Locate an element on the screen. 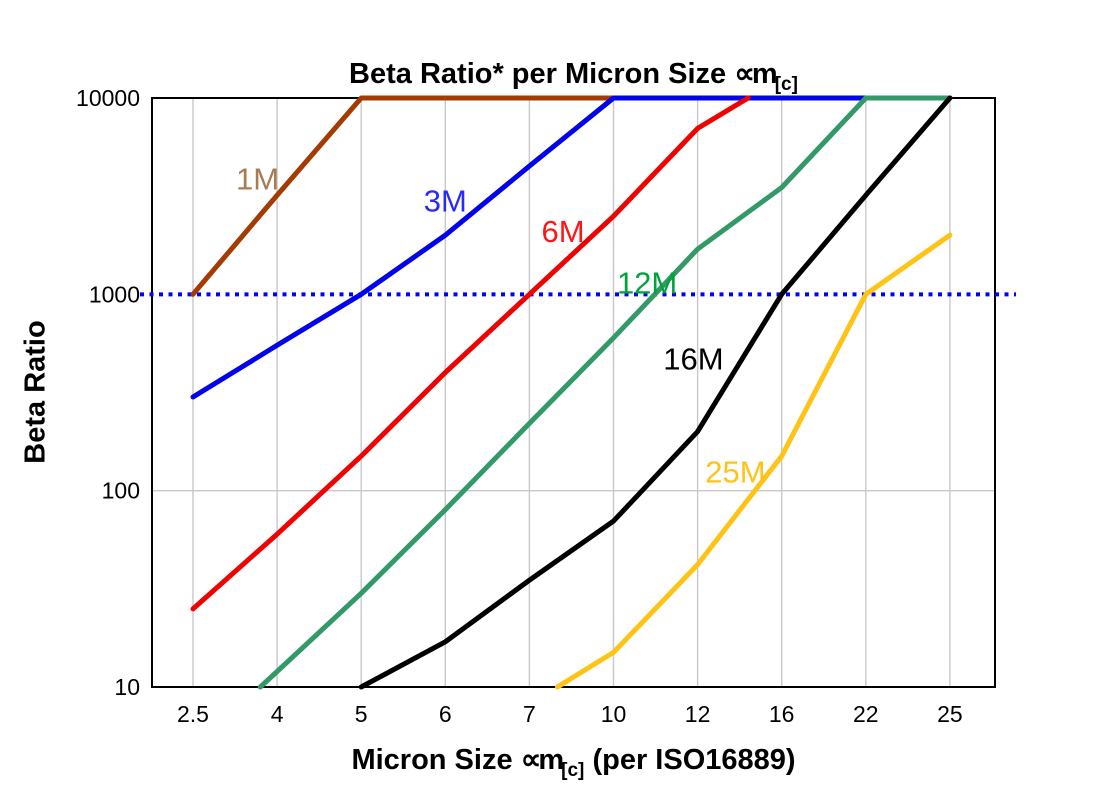 This screenshot has height=794, width=1108. y-tick-label: 10000 is located at coordinates (108, 98).